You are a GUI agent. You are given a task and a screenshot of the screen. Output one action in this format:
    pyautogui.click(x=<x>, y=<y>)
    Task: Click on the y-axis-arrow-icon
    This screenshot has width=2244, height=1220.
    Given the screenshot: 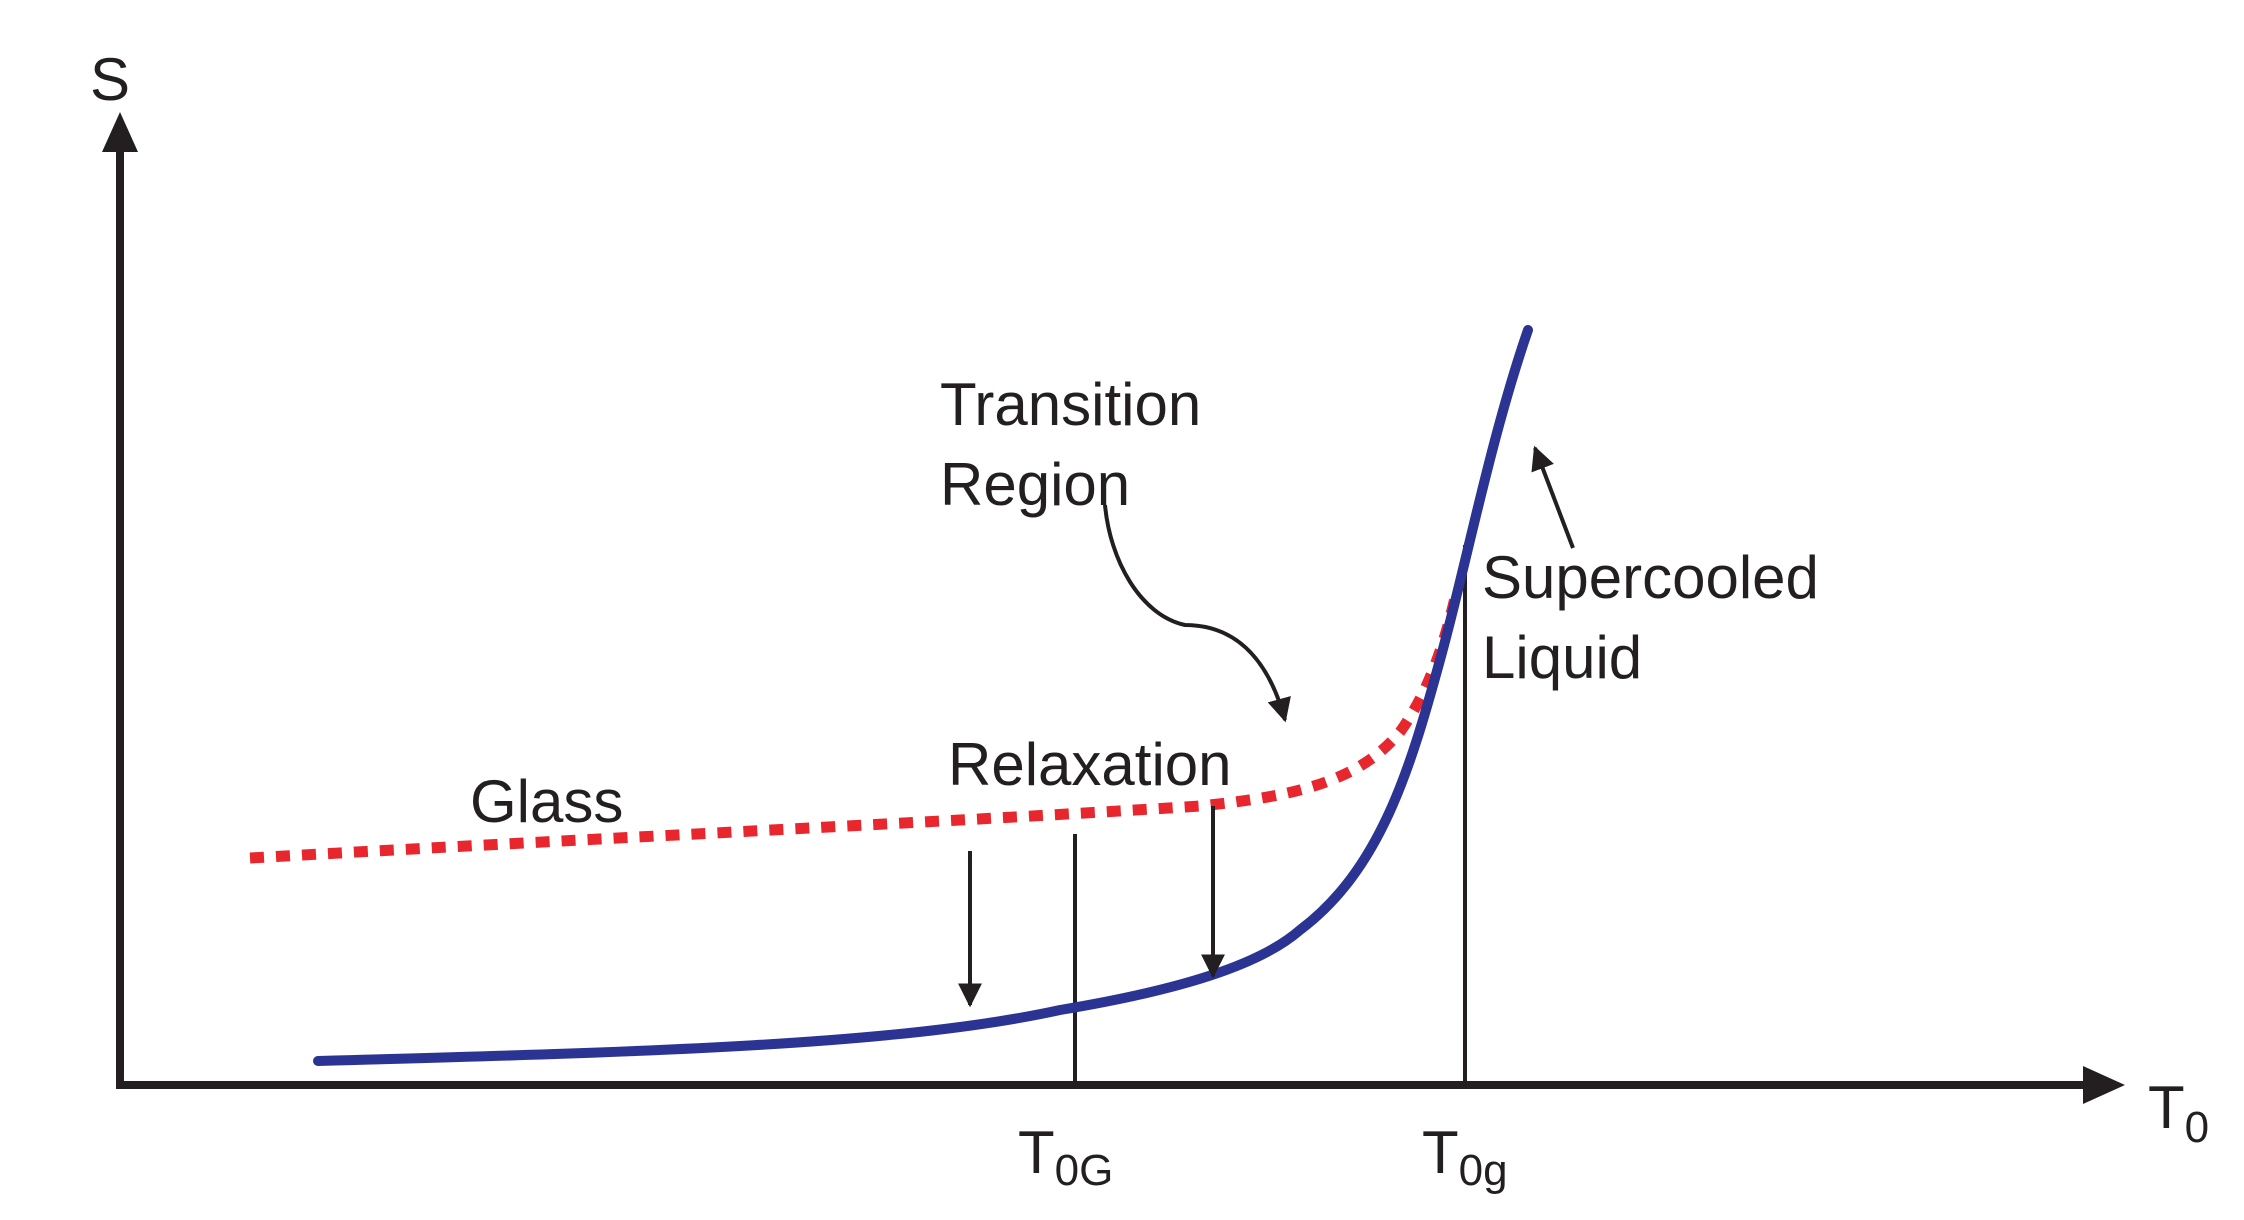 What is the action you would take?
    pyautogui.click(x=120, y=132)
    